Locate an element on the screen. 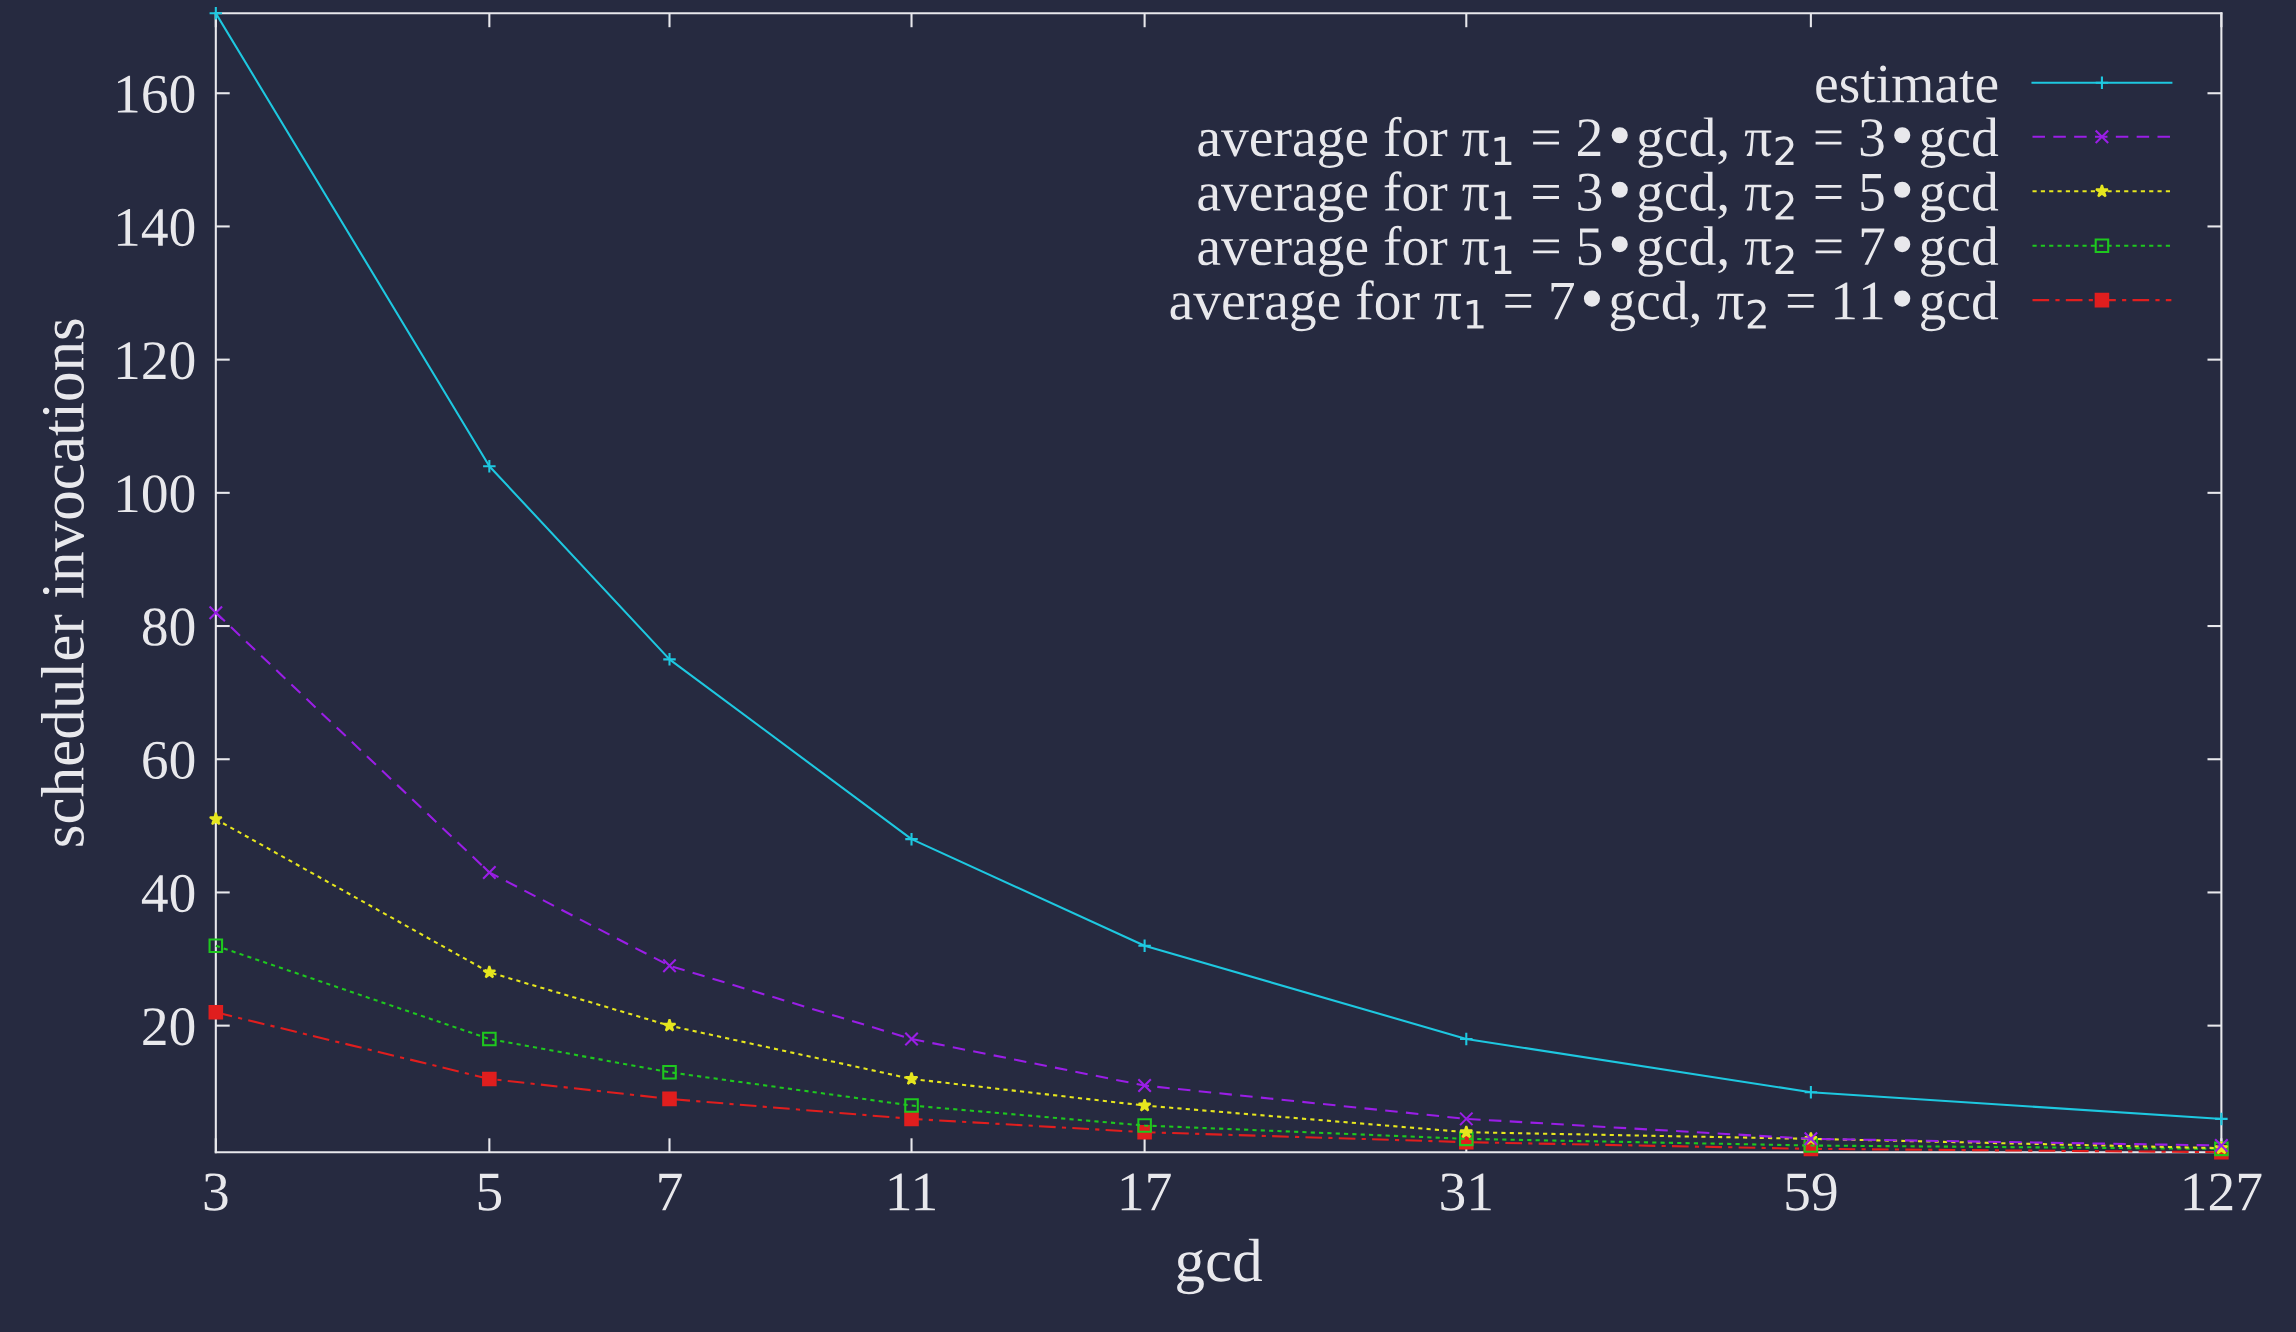  y-axis-title: scheduler invocations is located at coordinates (62, 582).